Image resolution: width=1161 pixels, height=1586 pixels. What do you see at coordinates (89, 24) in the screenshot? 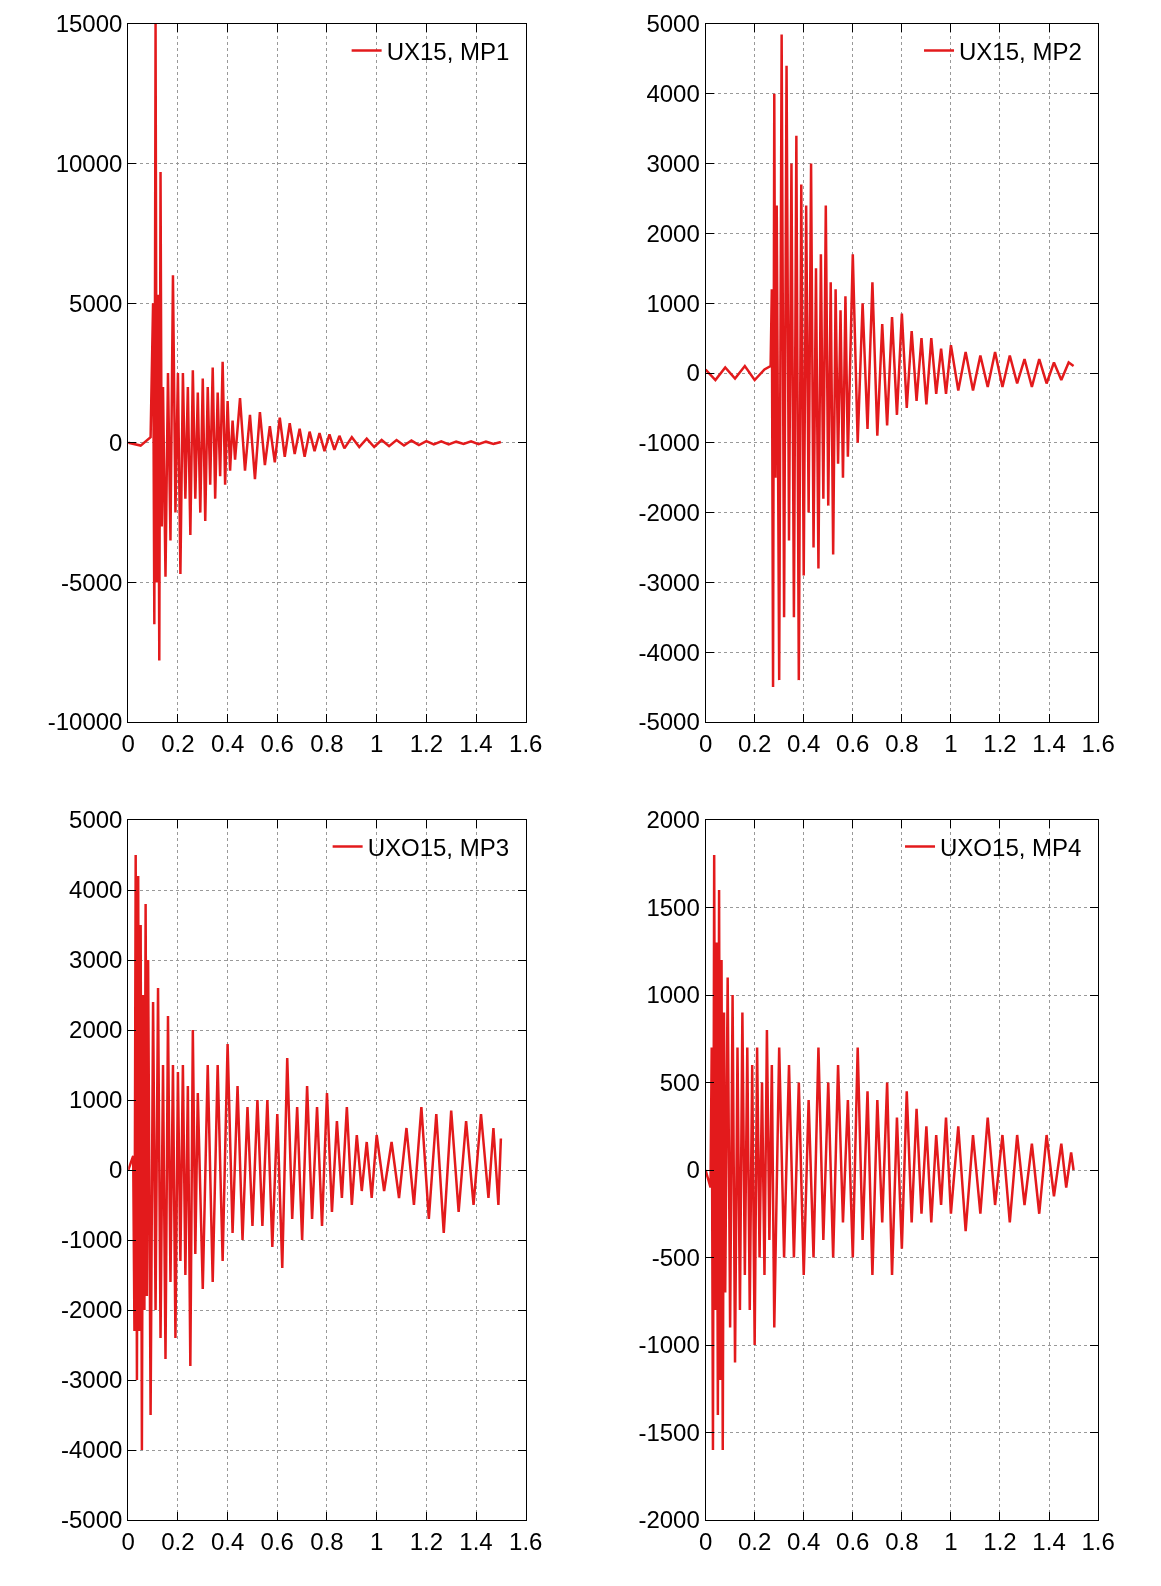
I see `y-tick-label: 15000` at bounding box center [89, 24].